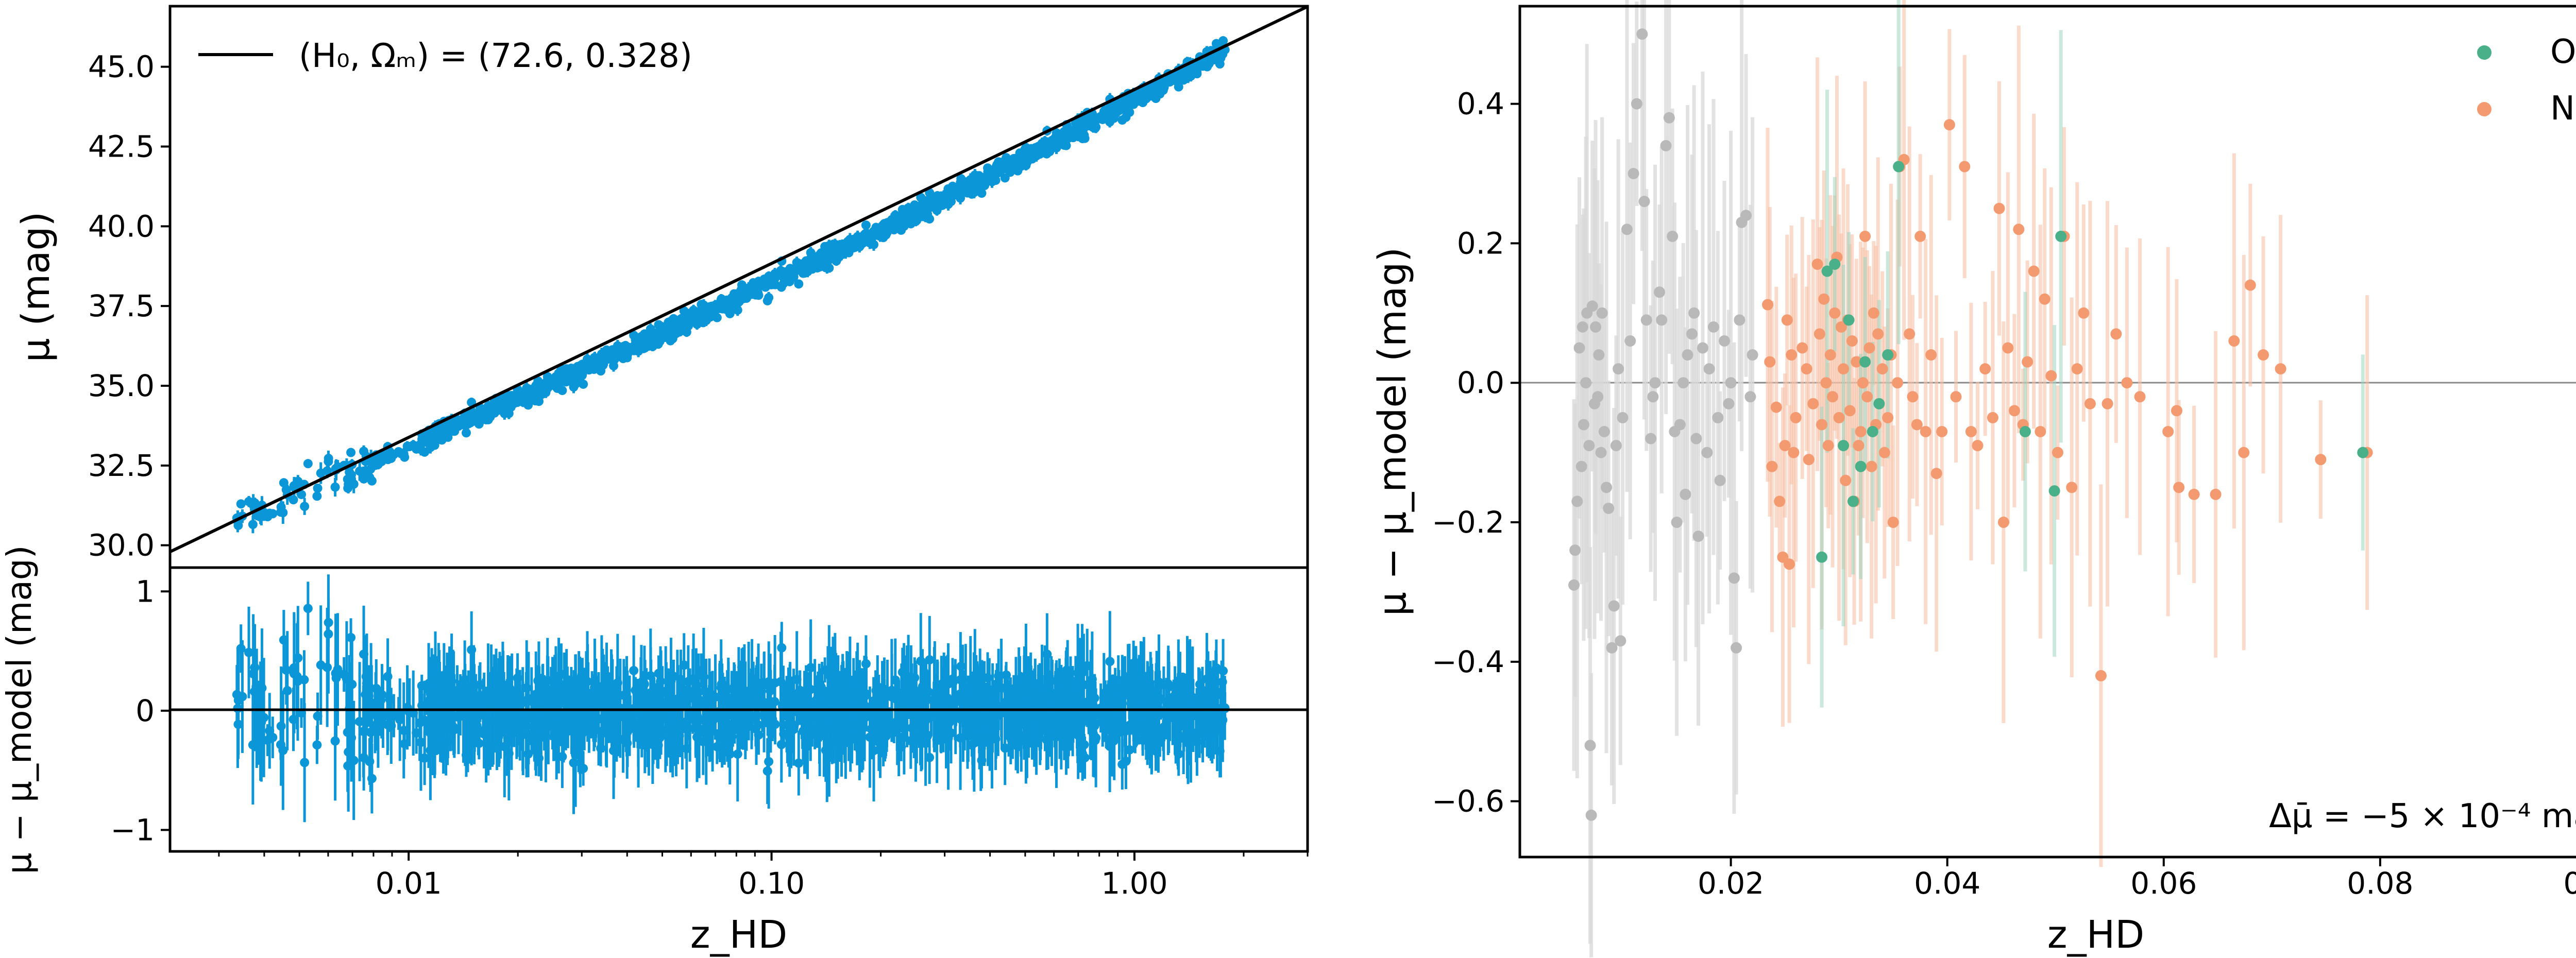 The height and width of the screenshot is (958, 2576). What do you see at coordinates (129, 306) in the screenshot?
I see `hubble-y-ticks: 30.0 32.5 35.0 37.5 40.0 42.5 45.0` at bounding box center [129, 306].